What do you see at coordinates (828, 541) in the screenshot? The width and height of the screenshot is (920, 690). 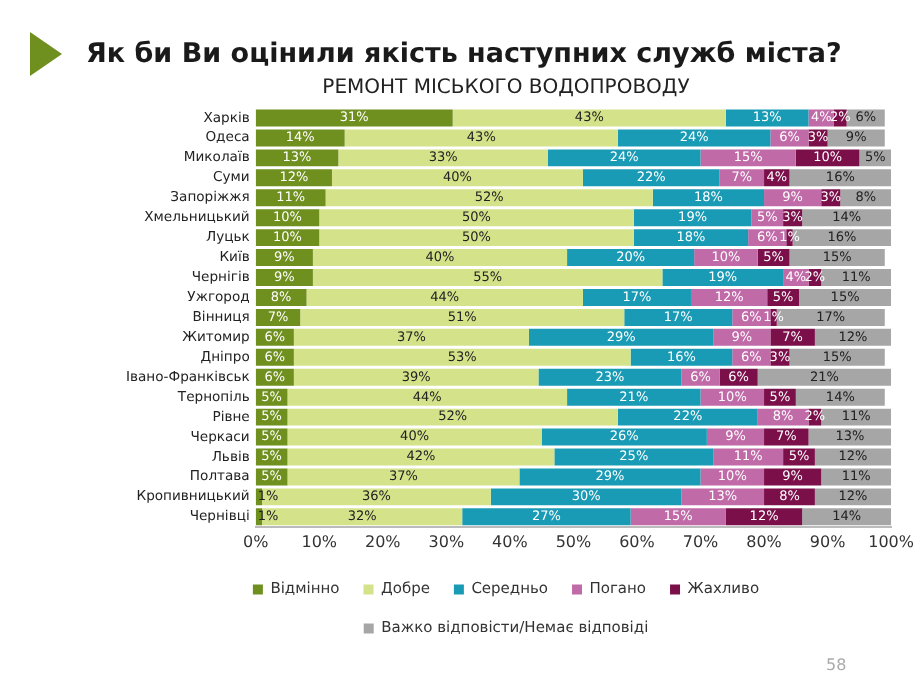 I see `x-tick-label: 90%` at bounding box center [828, 541].